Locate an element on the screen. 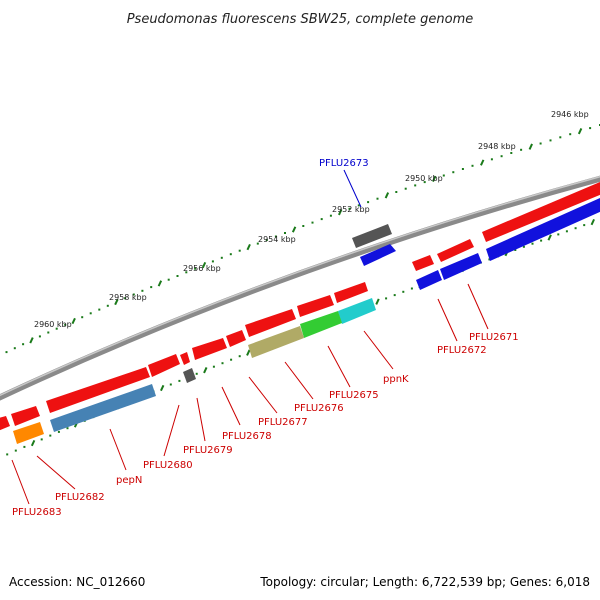 The height and width of the screenshot is (600, 600). cds-pepN is located at coordinates (98, 390).